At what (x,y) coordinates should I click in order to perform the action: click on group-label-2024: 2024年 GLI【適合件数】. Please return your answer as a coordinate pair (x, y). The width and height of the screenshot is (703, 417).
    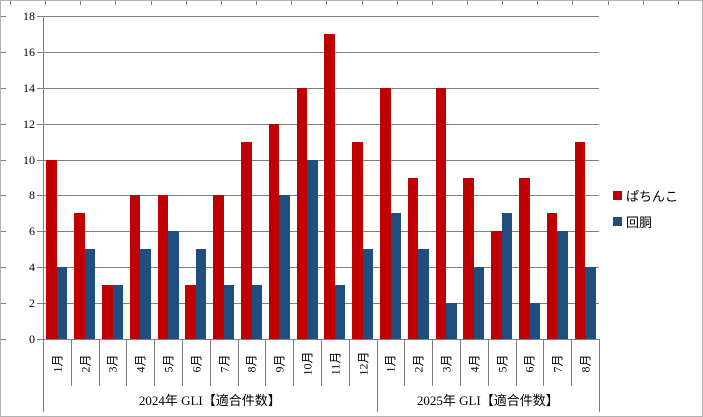
    Looking at the image, I should click on (209, 400).